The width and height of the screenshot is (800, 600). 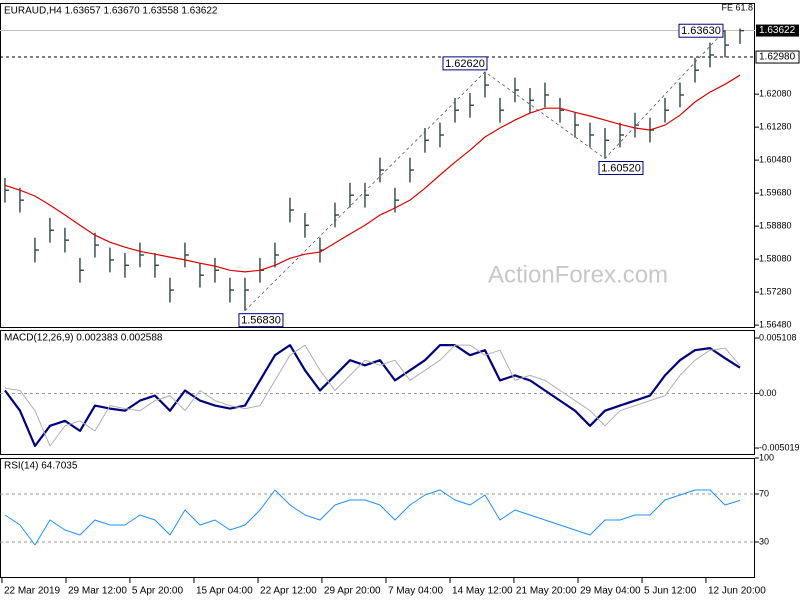 I want to click on y-tick-label: 100, so click(x=766, y=457).